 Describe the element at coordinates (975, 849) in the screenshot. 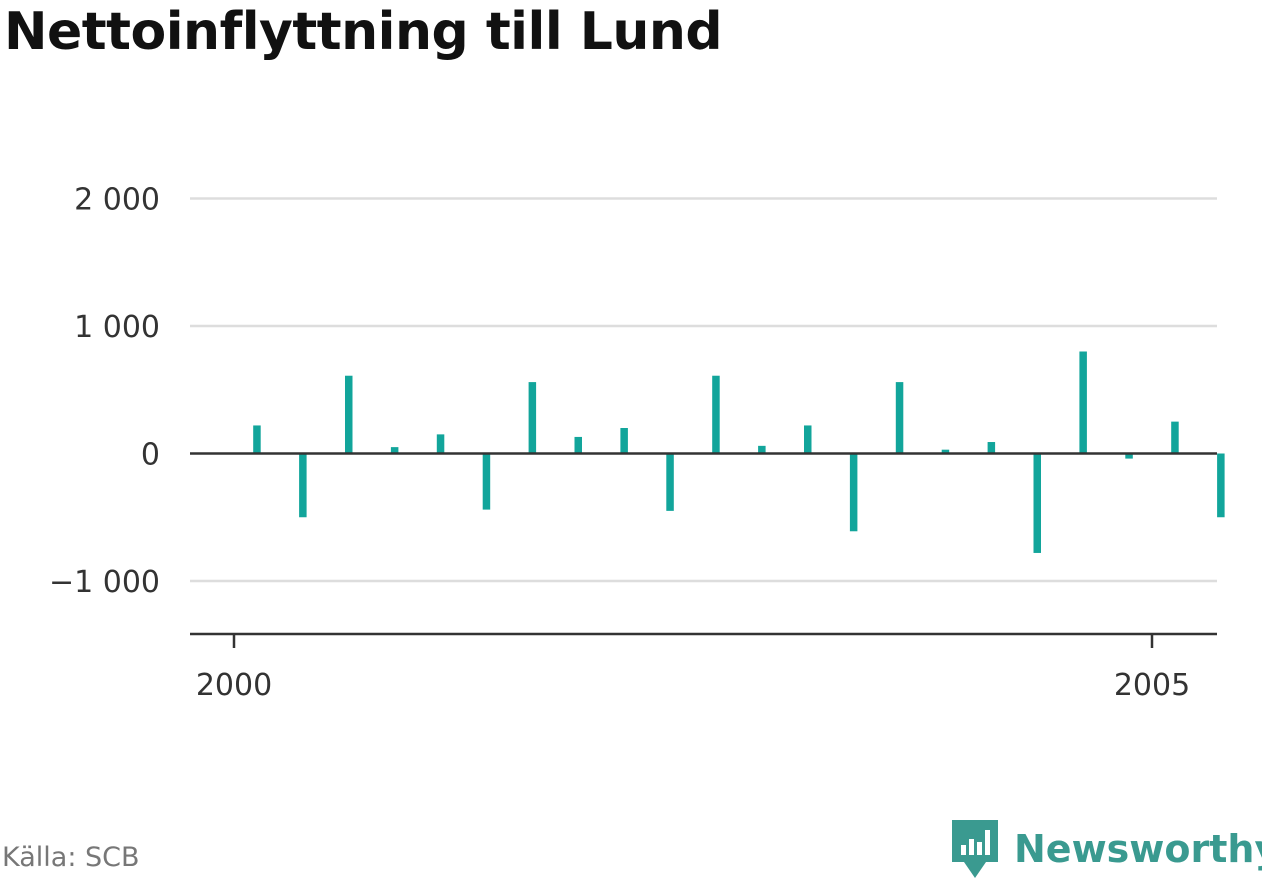

I see `newsworthy-logo-icon` at that location.